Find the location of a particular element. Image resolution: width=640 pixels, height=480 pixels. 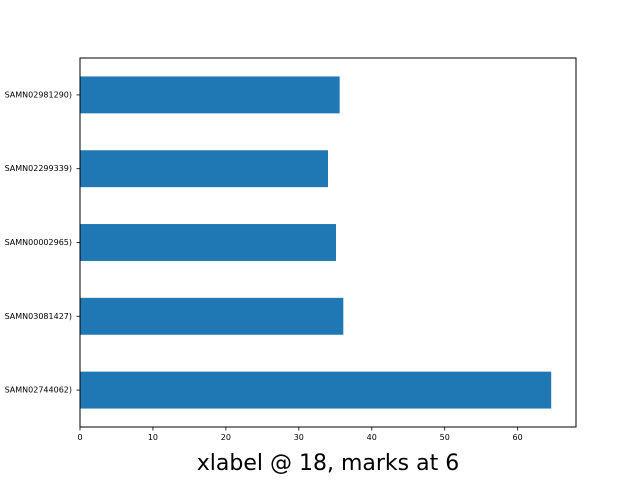

x-tick-label: 0 is located at coordinates (79, 437).